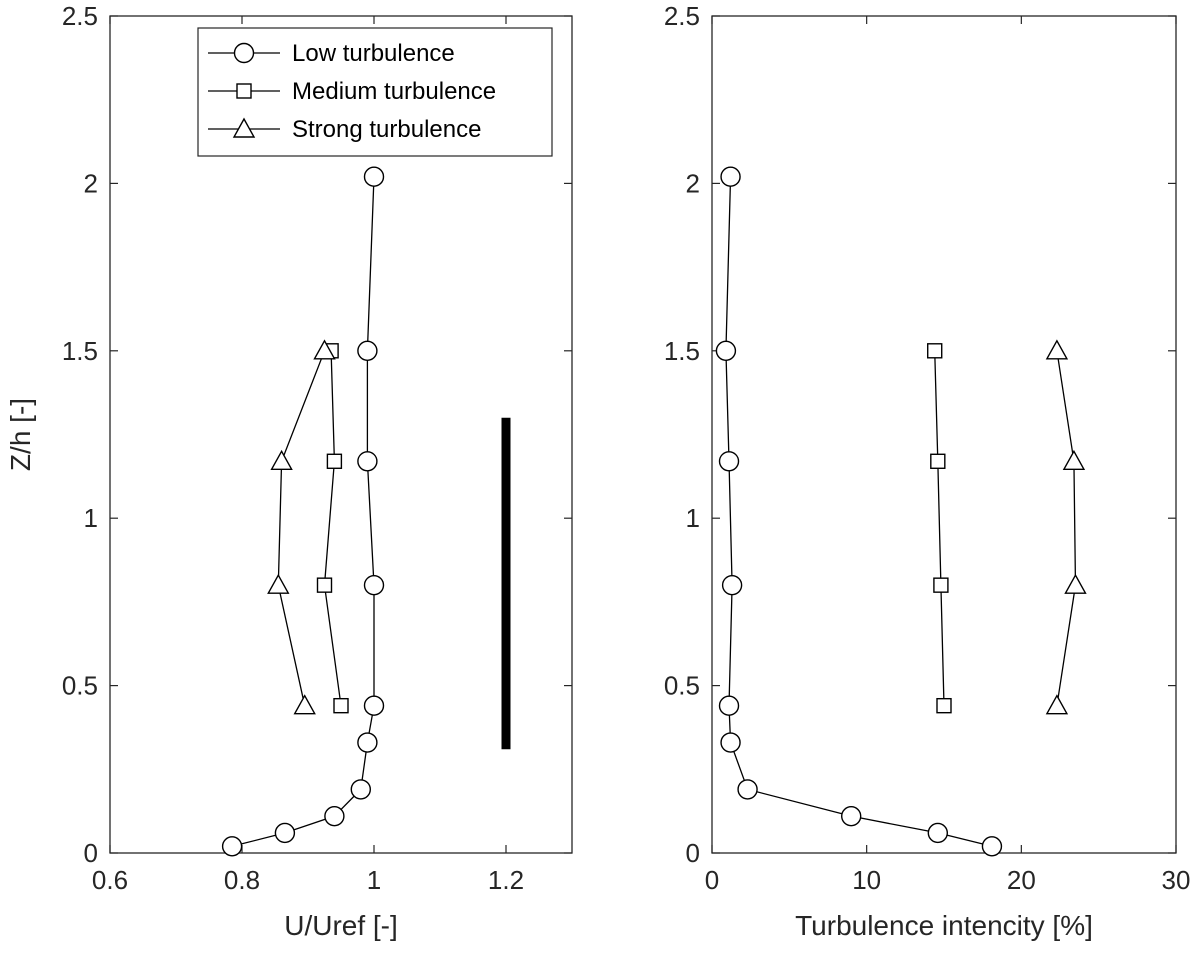  I want to click on x-axis-label: Turbulence intencity [%], so click(944, 925).